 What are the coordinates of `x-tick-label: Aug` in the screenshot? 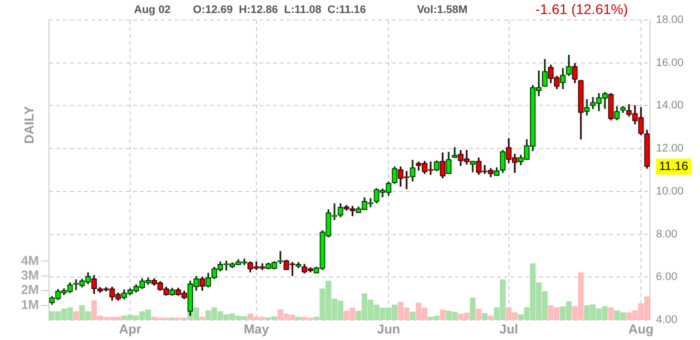 It's located at (641, 328).